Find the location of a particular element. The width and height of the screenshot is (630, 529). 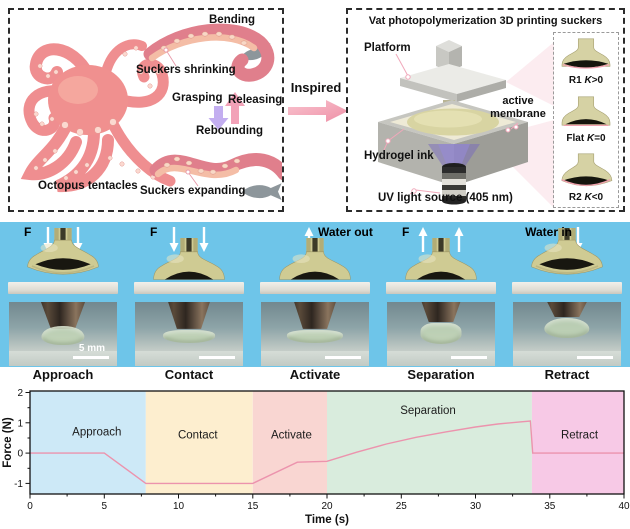

stage-panel-approach: F 5 mm is located at coordinates (63, 294).